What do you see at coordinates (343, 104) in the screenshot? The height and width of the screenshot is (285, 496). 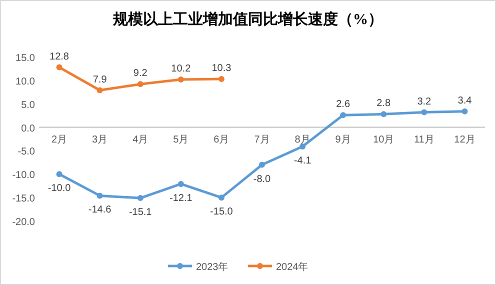 I see `data-label: 2.6` at bounding box center [343, 104].